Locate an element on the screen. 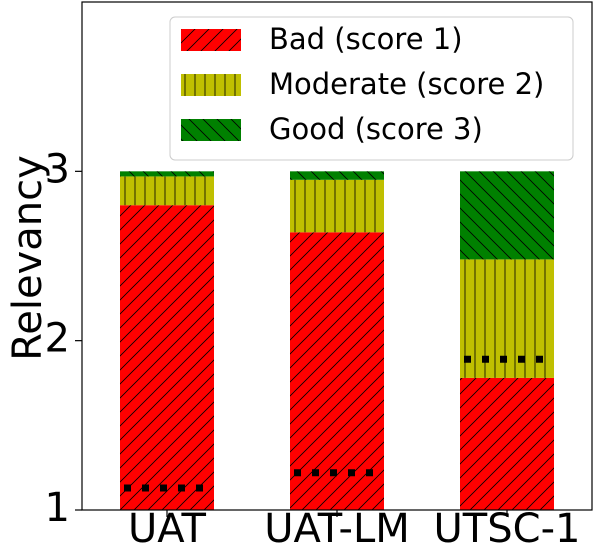 The width and height of the screenshot is (598, 549). y-axis-label: Relevancy is located at coordinates (28, 258).